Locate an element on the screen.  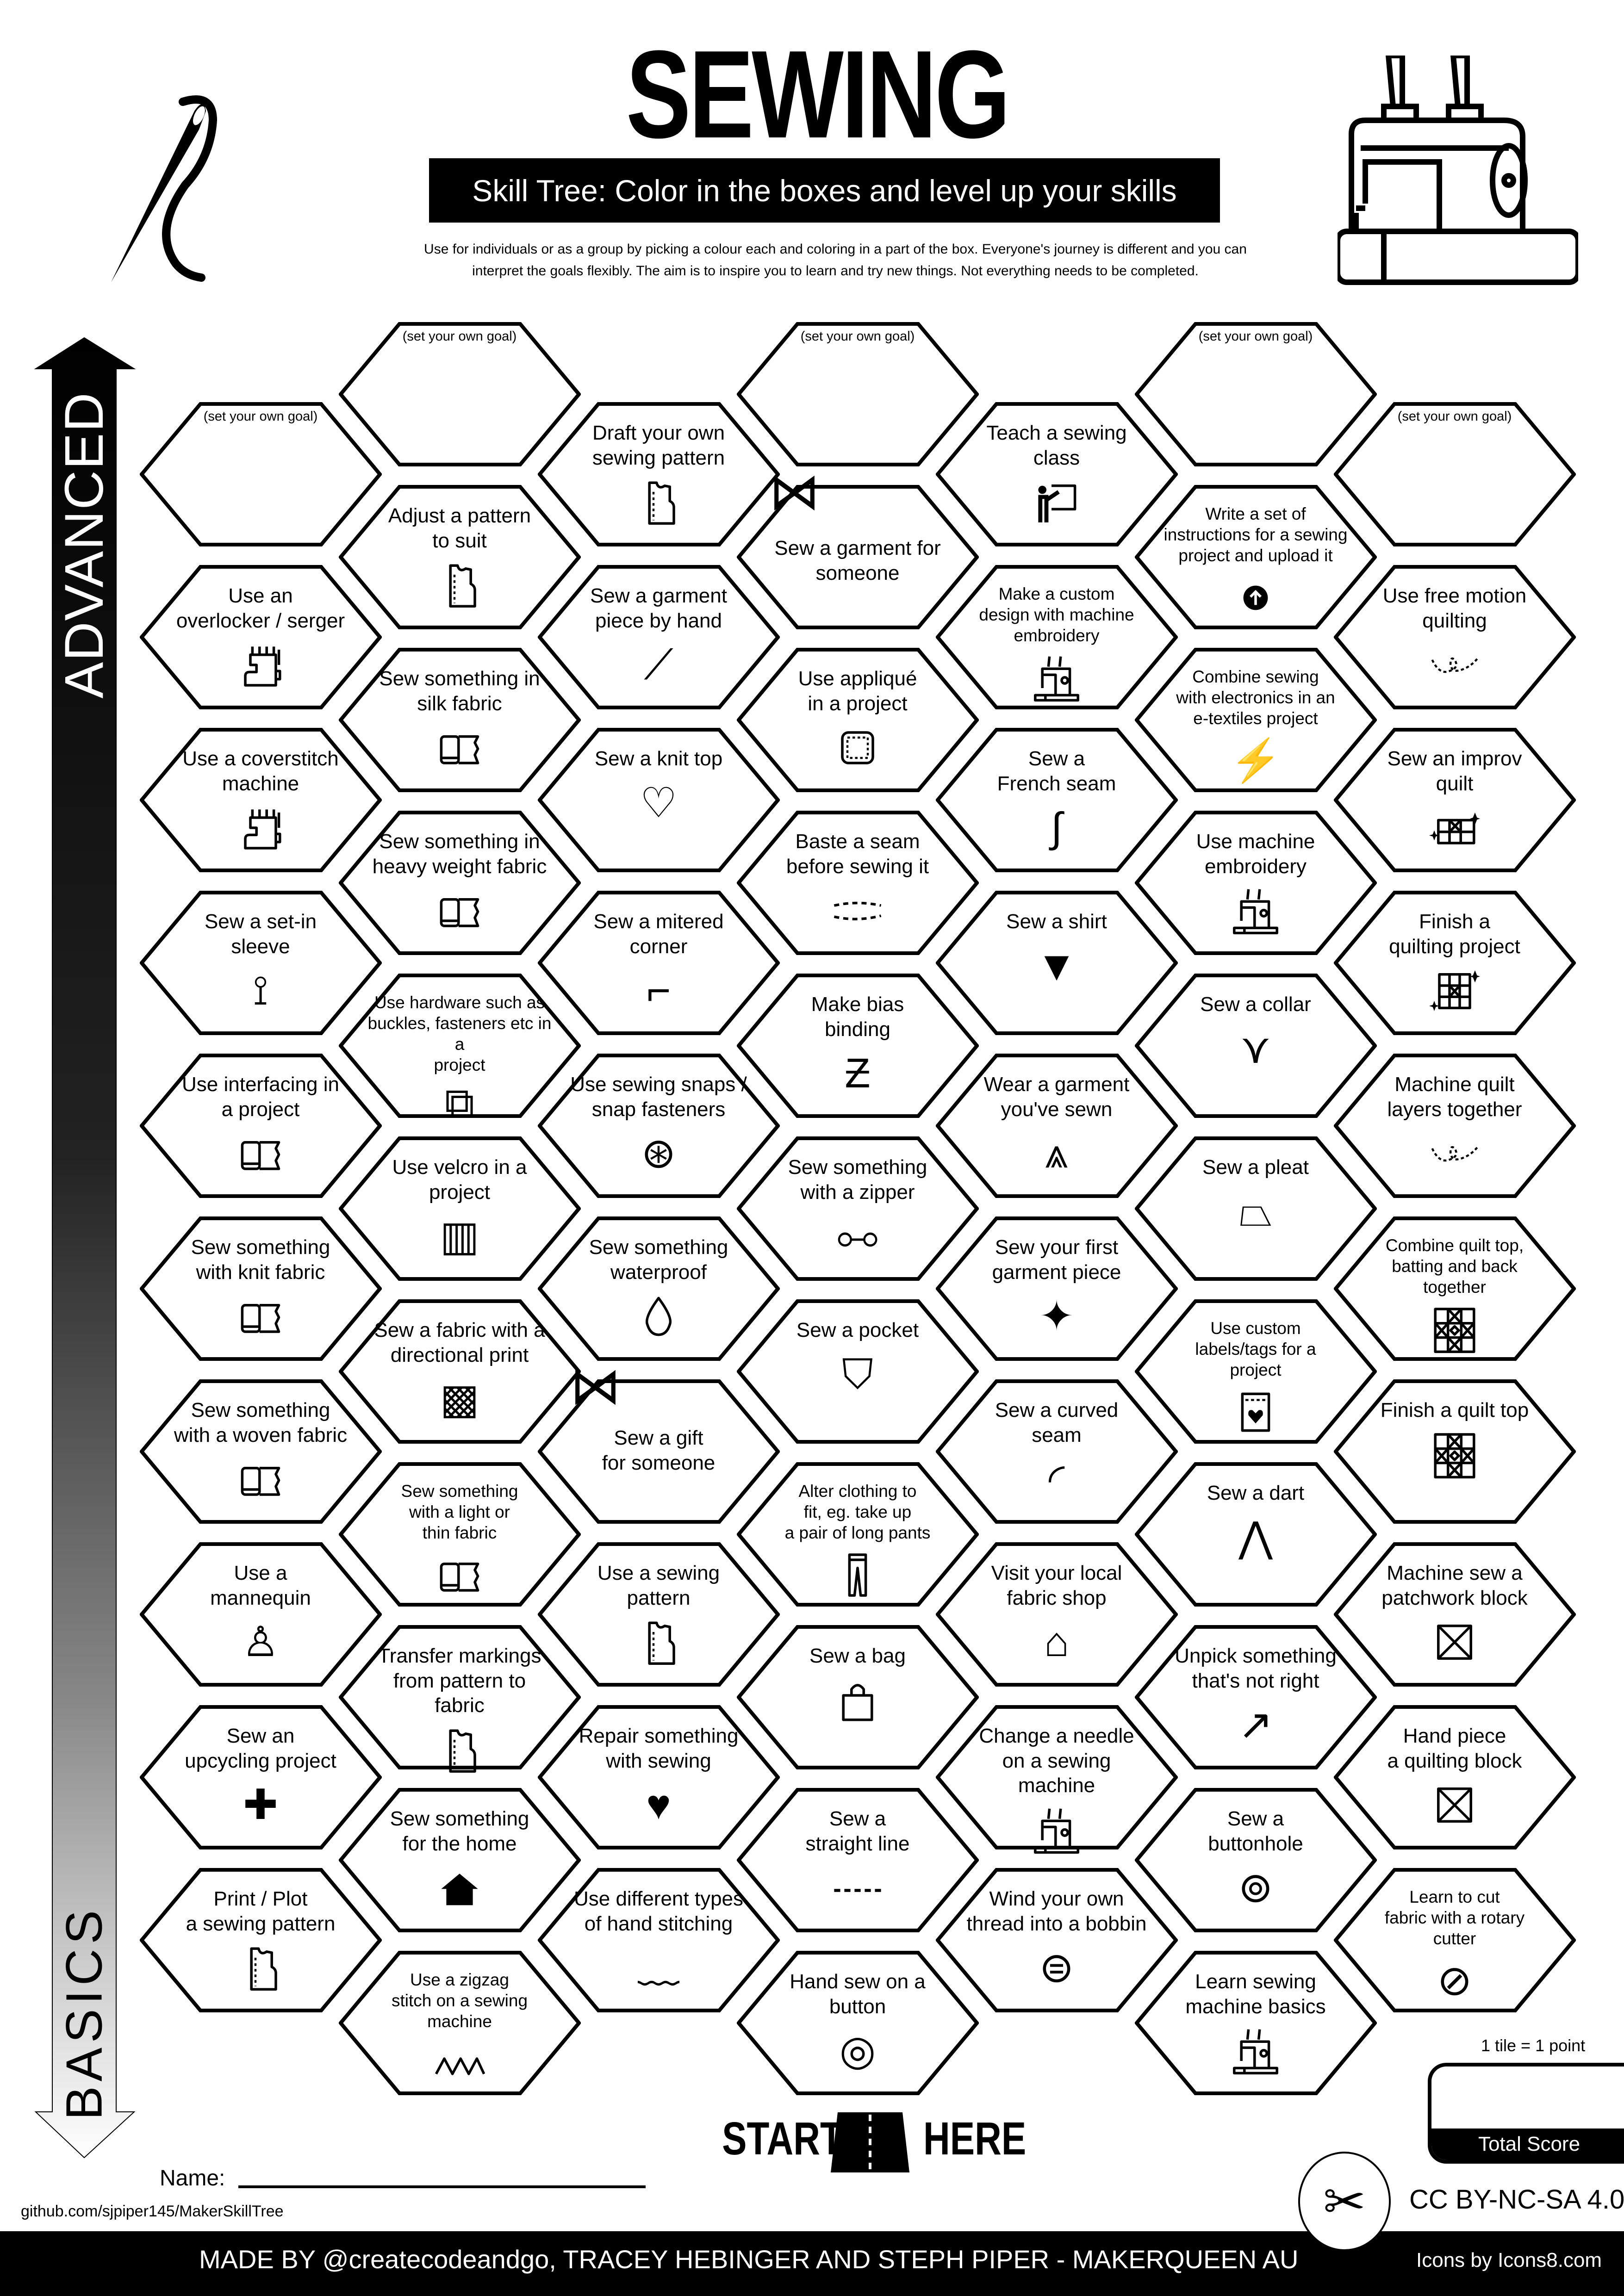
skill-tile: Sew something with a zipper ⧟ is located at coordinates (857, 1208).